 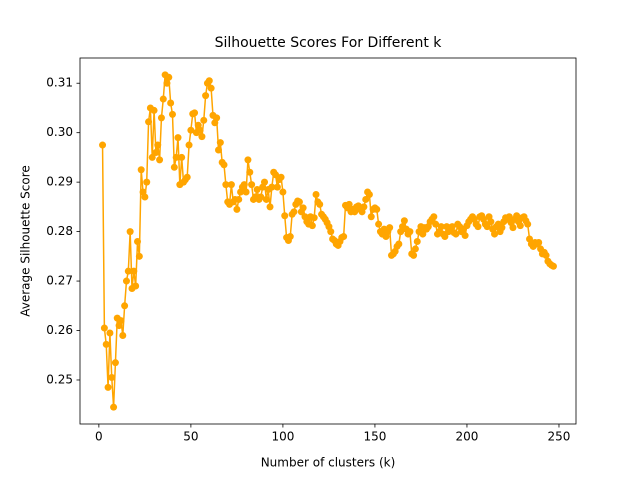 What do you see at coordinates (59, 379) in the screenshot?
I see `y-tick-label: 0.25` at bounding box center [59, 379].